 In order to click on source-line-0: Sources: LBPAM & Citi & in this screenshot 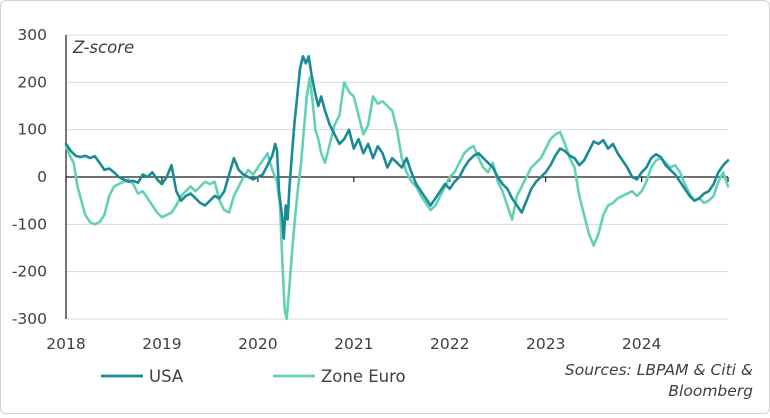, I will do `click(659, 370)`.